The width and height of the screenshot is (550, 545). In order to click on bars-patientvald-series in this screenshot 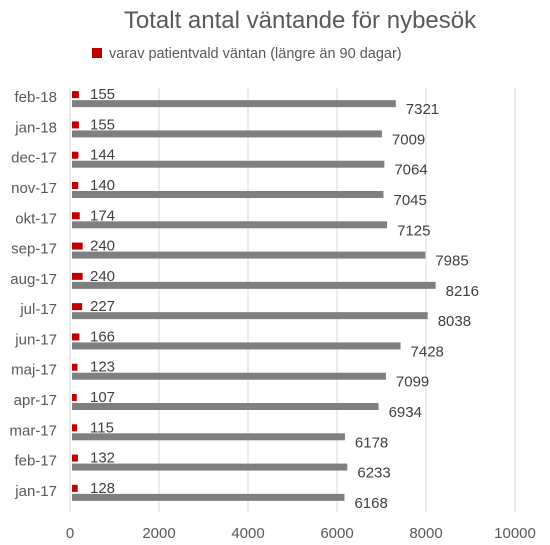, I will do `click(77, 291)`.